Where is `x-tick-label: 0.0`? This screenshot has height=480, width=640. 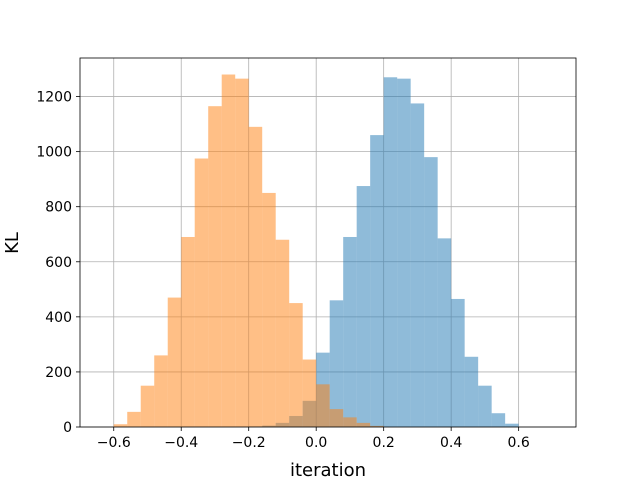
x-tick-label: 0.0 is located at coordinates (316, 443).